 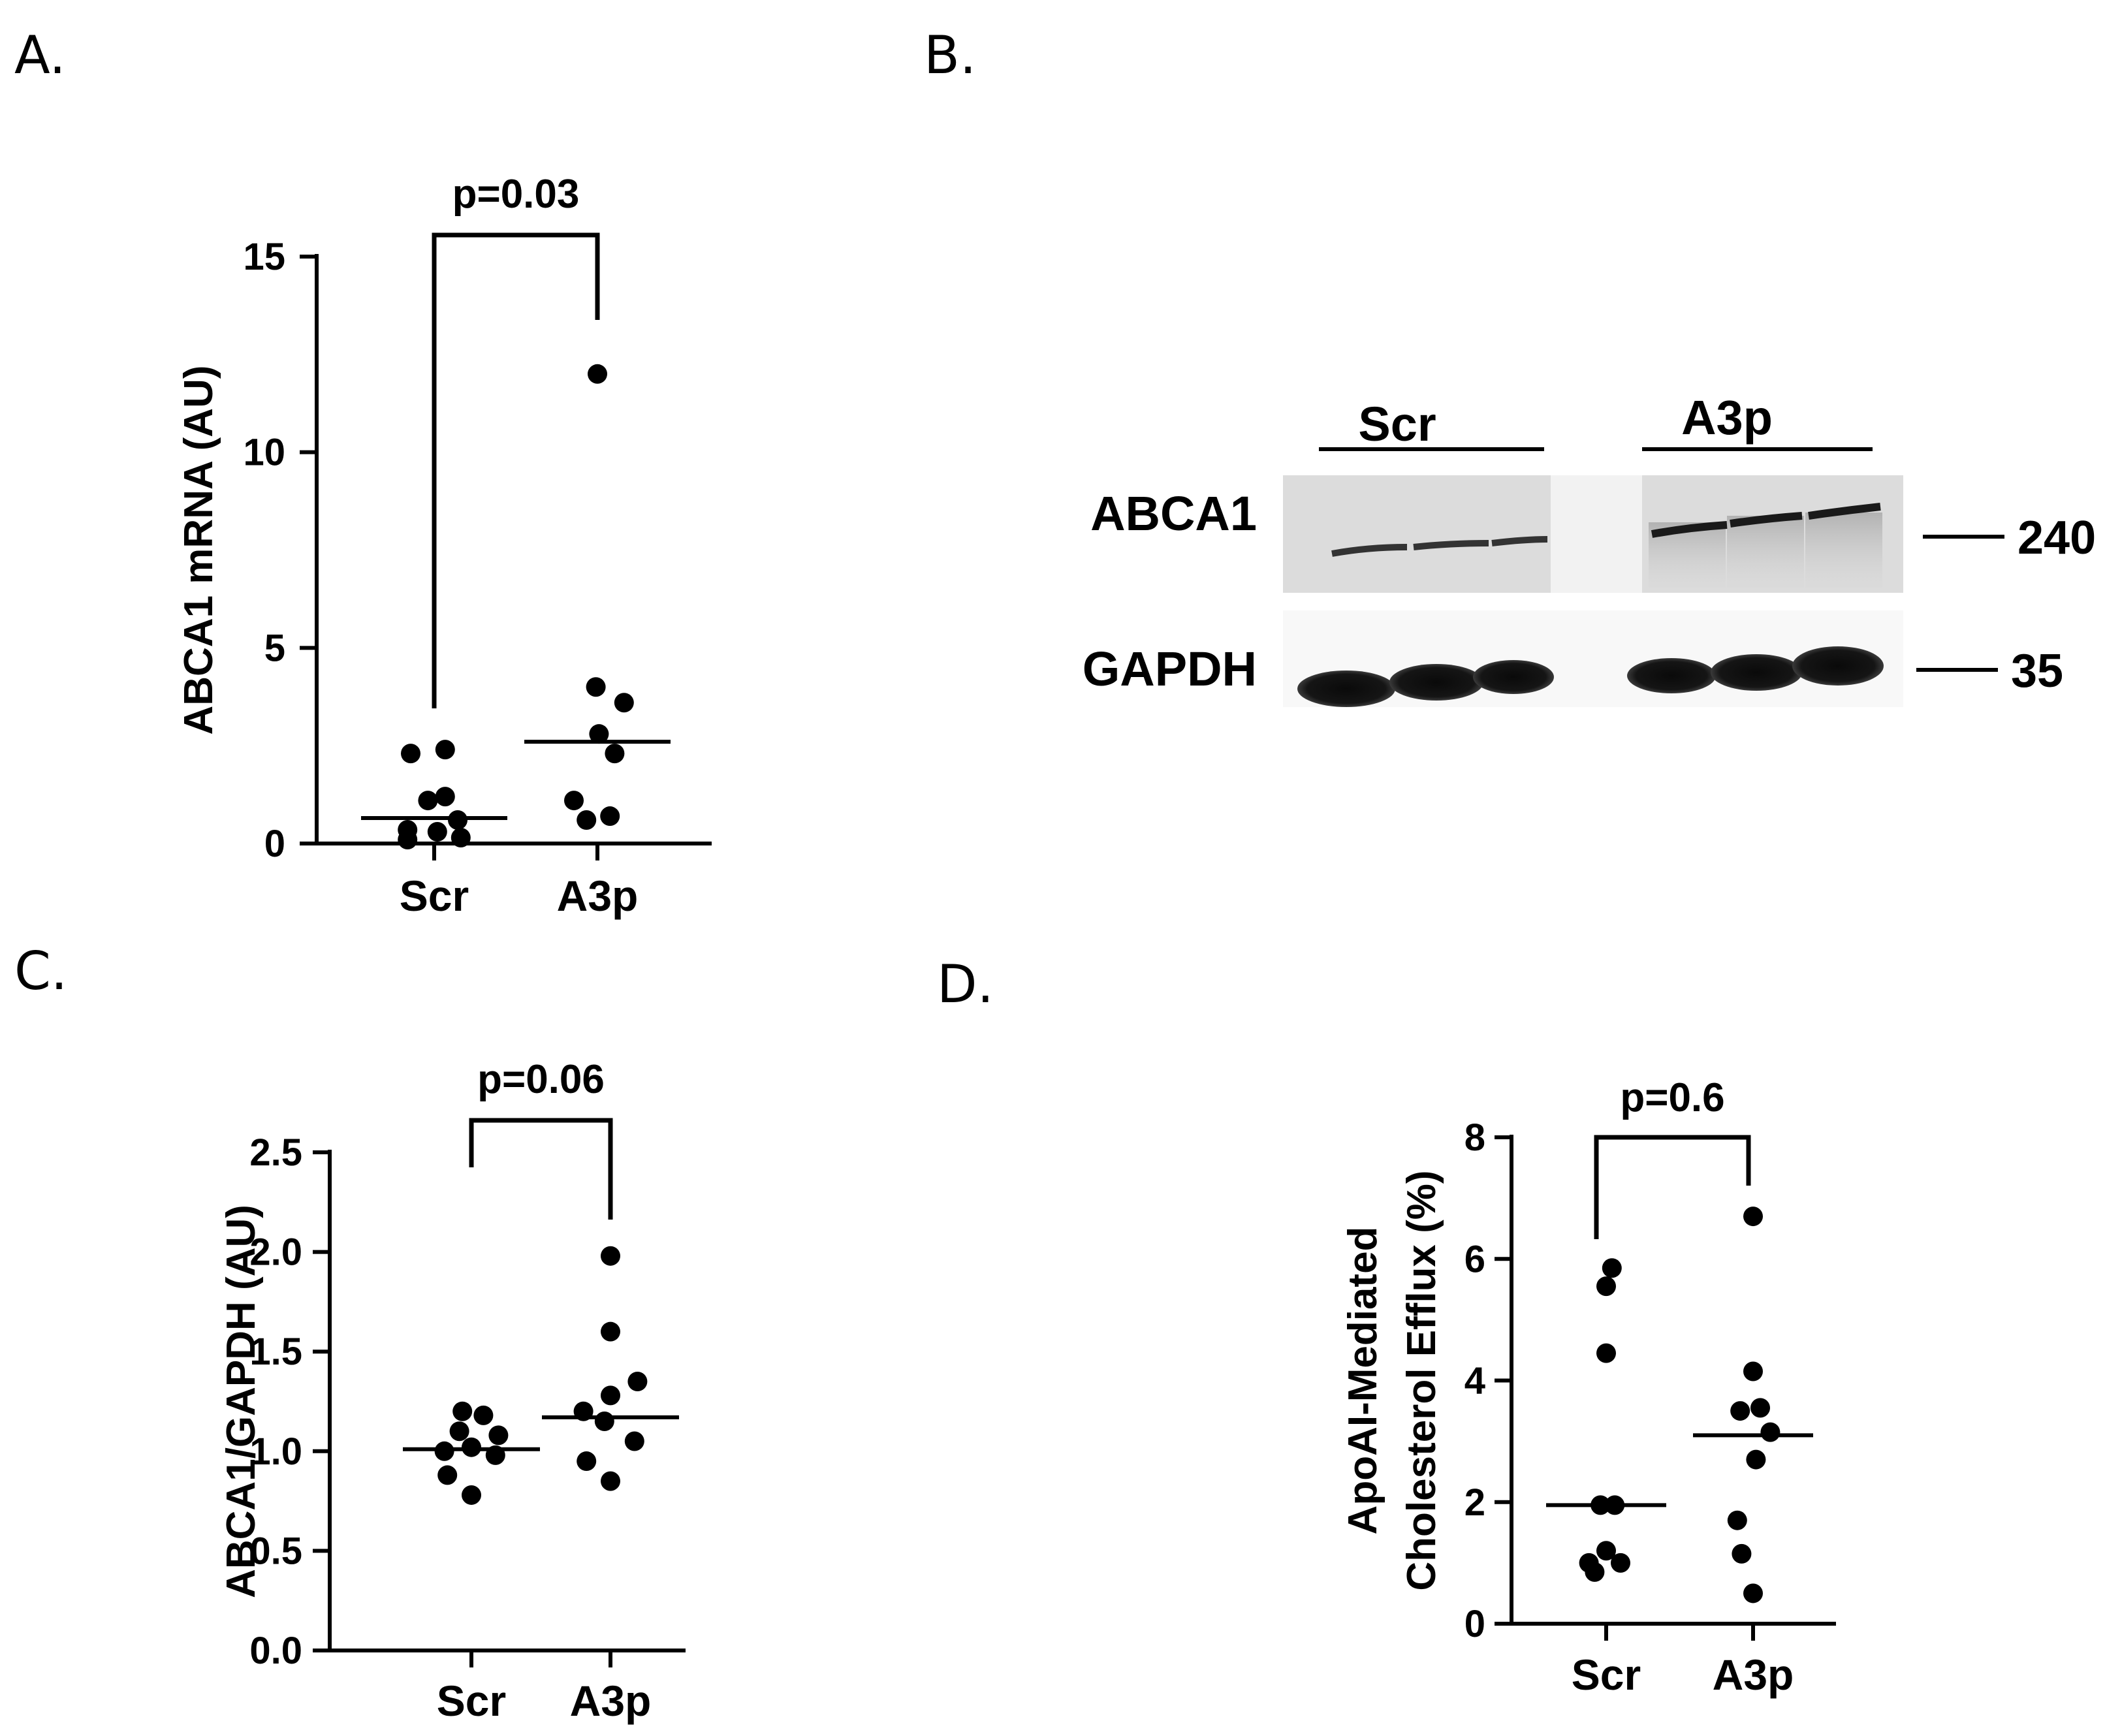 I want to click on panel-label-d: D., so click(x=965, y=984).